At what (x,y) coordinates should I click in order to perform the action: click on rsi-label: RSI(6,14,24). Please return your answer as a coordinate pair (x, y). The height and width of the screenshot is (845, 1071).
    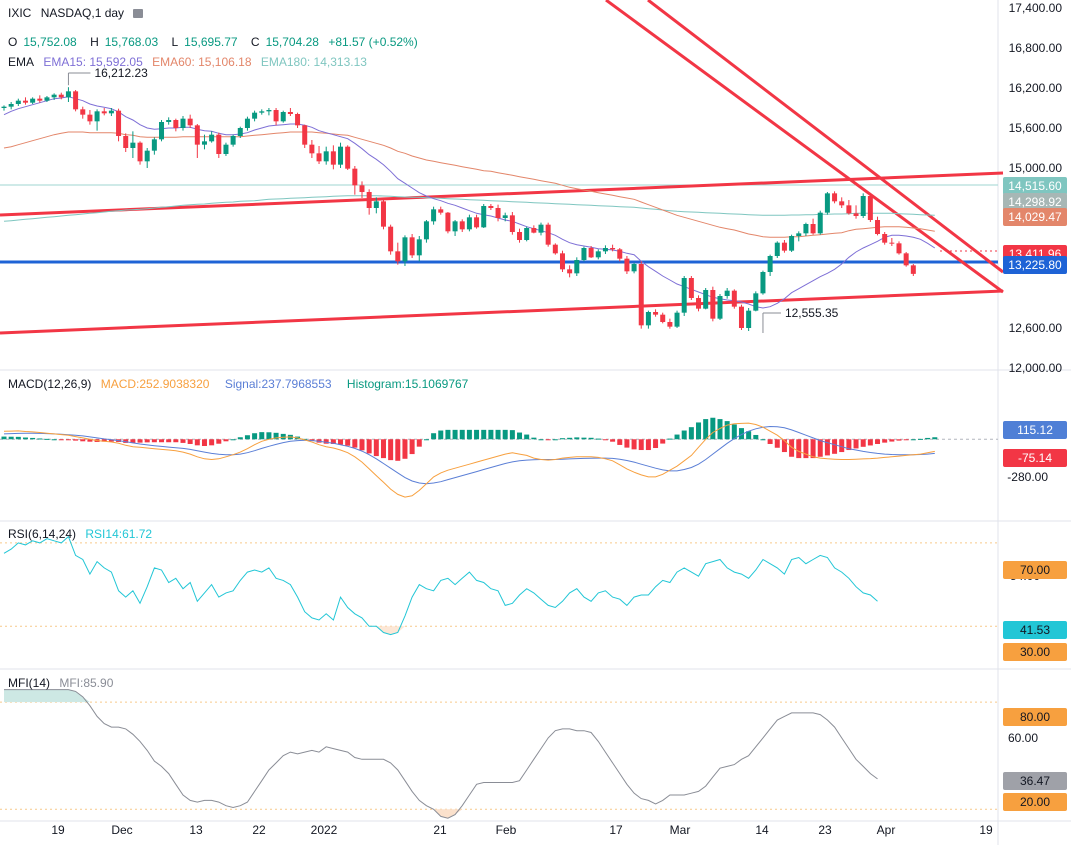
    Looking at the image, I should click on (42, 534).